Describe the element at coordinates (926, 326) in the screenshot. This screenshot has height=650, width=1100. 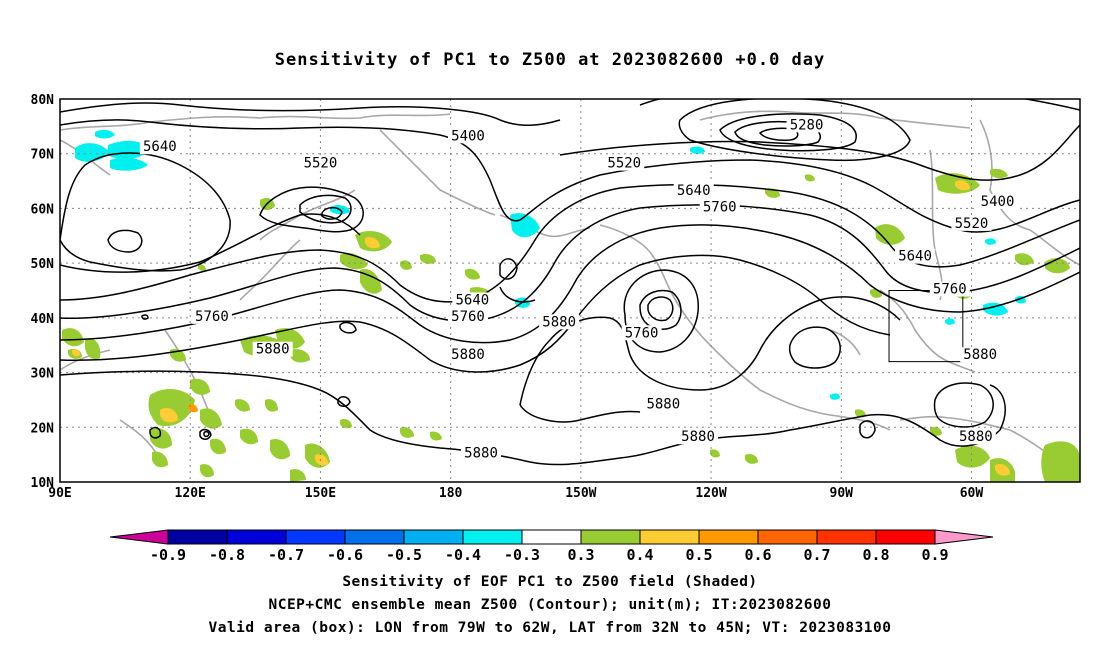
I see `valid-area-box` at that location.